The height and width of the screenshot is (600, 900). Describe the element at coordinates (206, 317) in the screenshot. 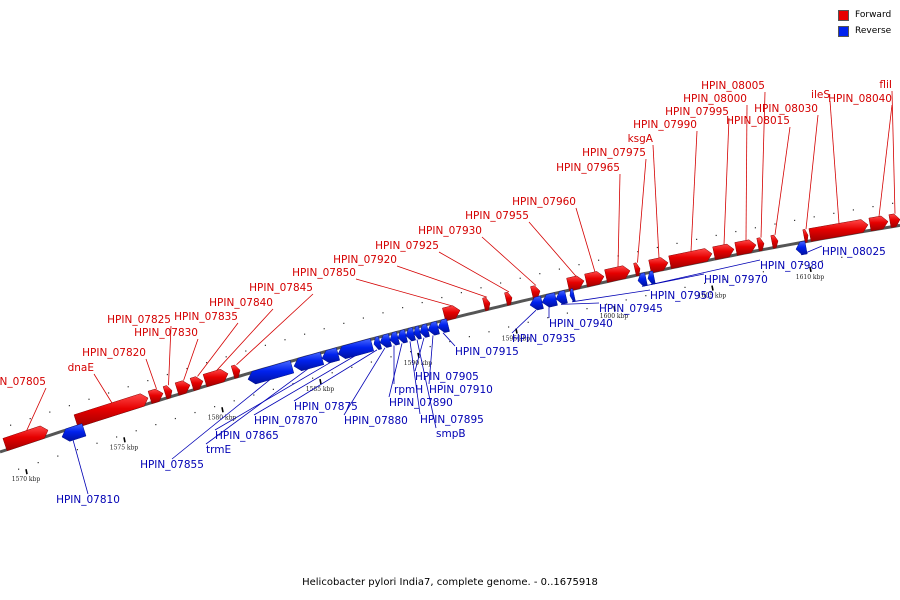

I see `gene-label-HPIN_07835: HPIN_07835` at that location.